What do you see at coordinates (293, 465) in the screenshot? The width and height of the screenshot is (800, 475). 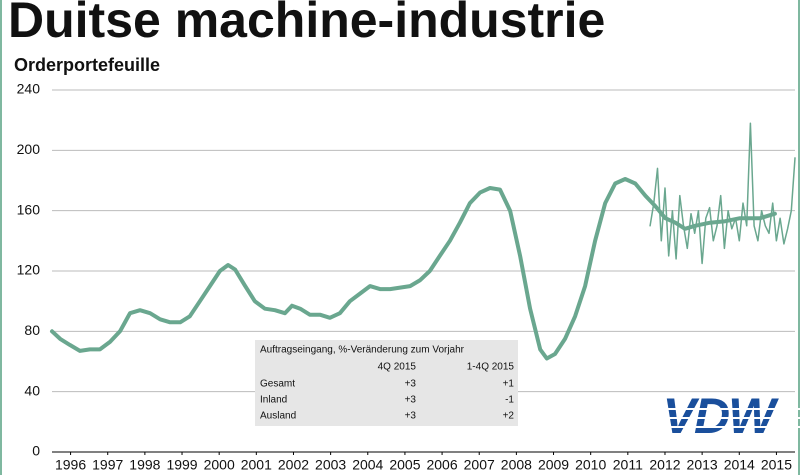 I see `x-tick-label: 2002` at bounding box center [293, 465].